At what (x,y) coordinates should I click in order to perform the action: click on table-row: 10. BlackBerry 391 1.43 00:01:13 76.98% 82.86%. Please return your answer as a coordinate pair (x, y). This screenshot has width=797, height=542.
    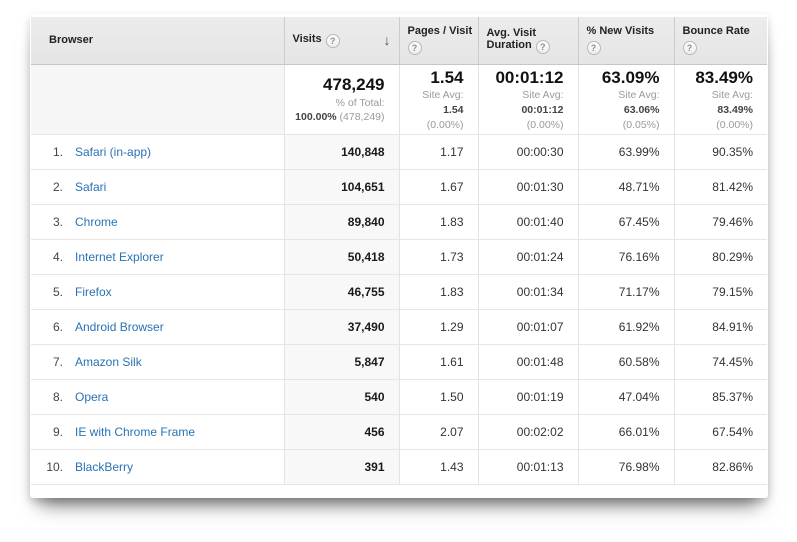
    Looking at the image, I should click on (399, 467).